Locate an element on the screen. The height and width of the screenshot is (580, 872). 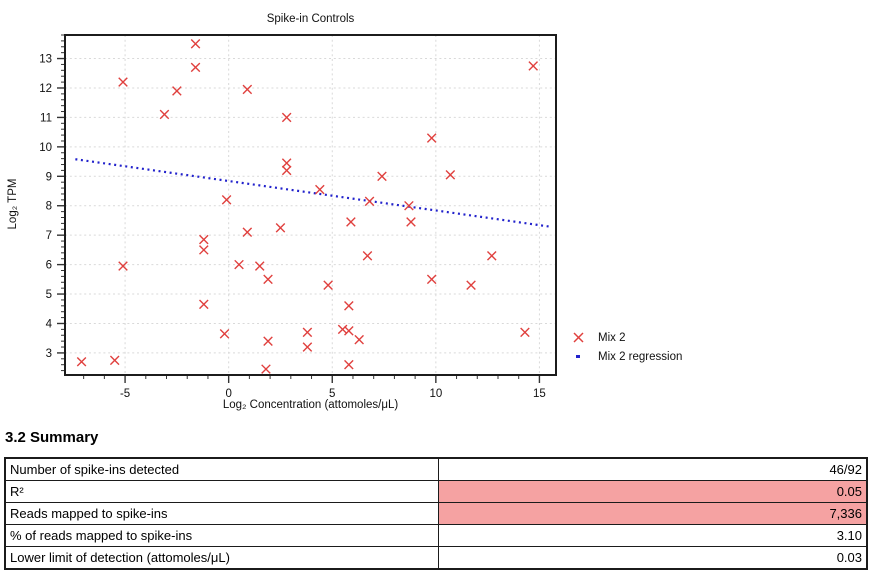
x-axis-label: Log₂ Concentration (attomoles/μL) is located at coordinates (310, 405).